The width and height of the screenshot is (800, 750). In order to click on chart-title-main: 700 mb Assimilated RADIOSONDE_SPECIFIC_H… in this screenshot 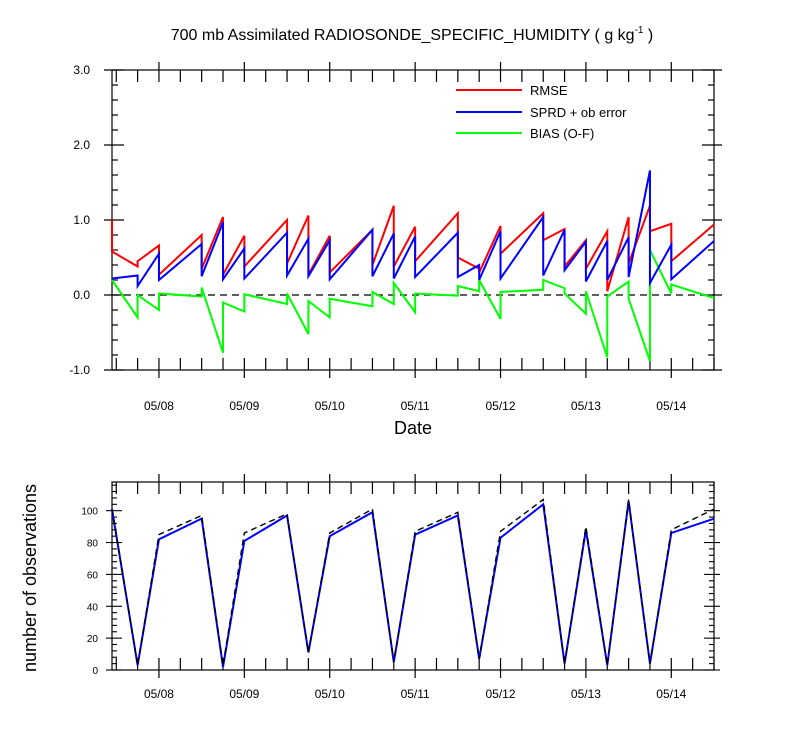, I will do `click(403, 35)`.